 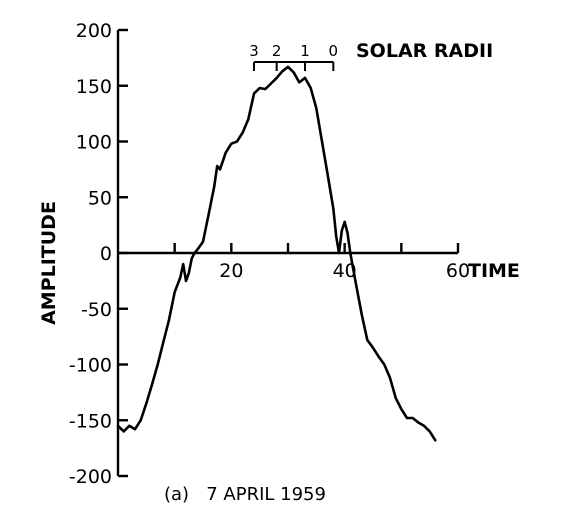 I want to click on radii-tick-label: 2, so click(x=277, y=51).